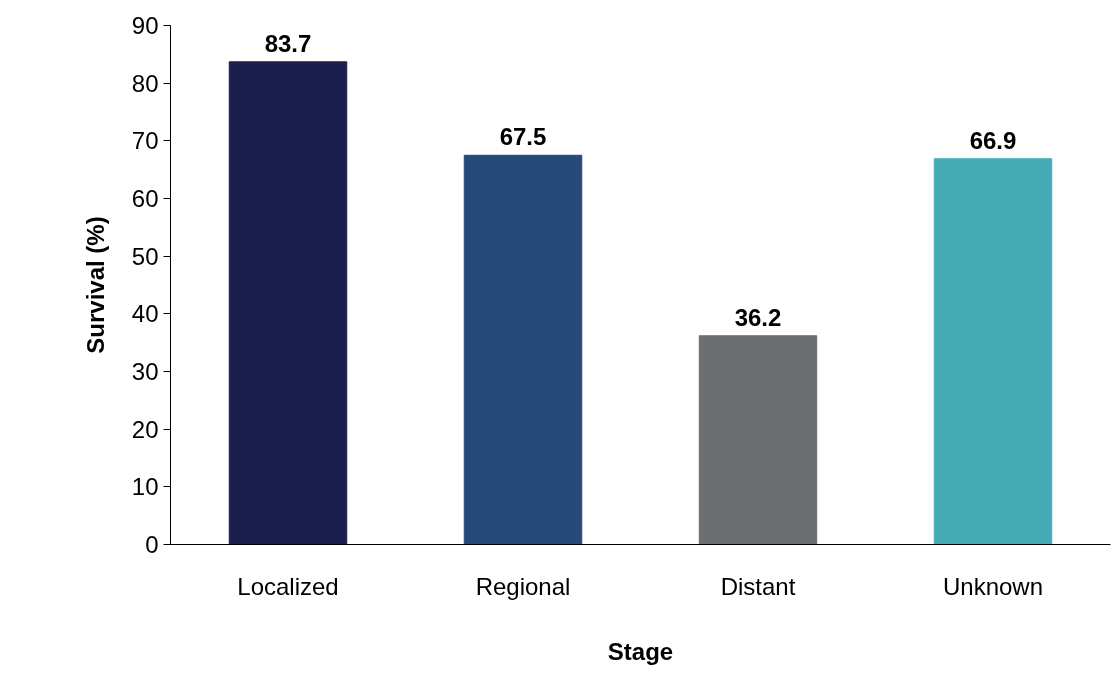 This screenshot has height=679, width=1117. Describe the element at coordinates (640, 651) in the screenshot. I see `x-axis-title: Stage` at that location.